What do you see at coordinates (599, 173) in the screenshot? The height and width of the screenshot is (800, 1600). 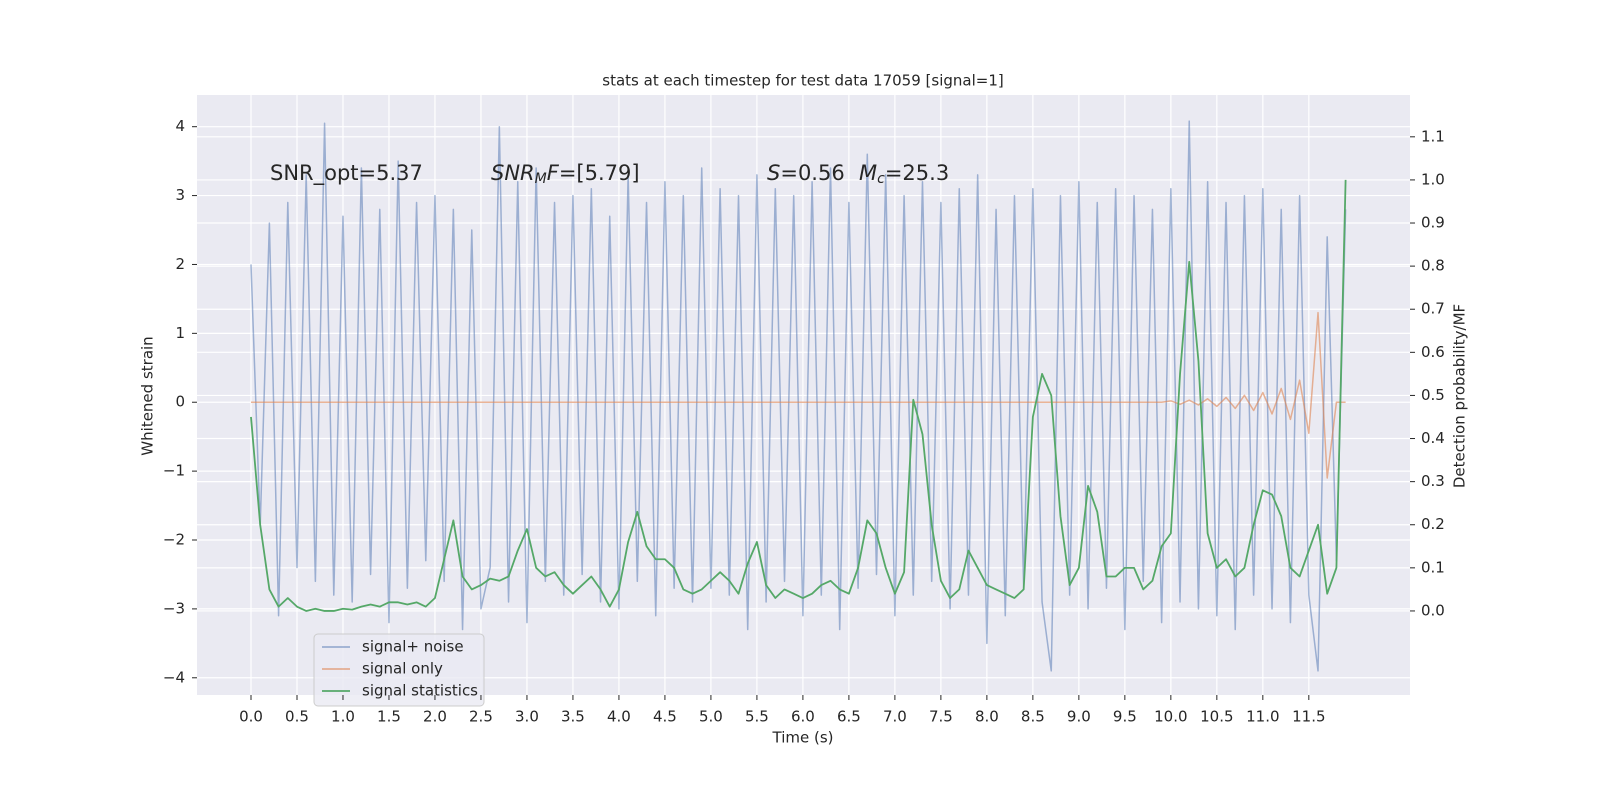 I see `annotation-part: =[5.79]` at bounding box center [599, 173].